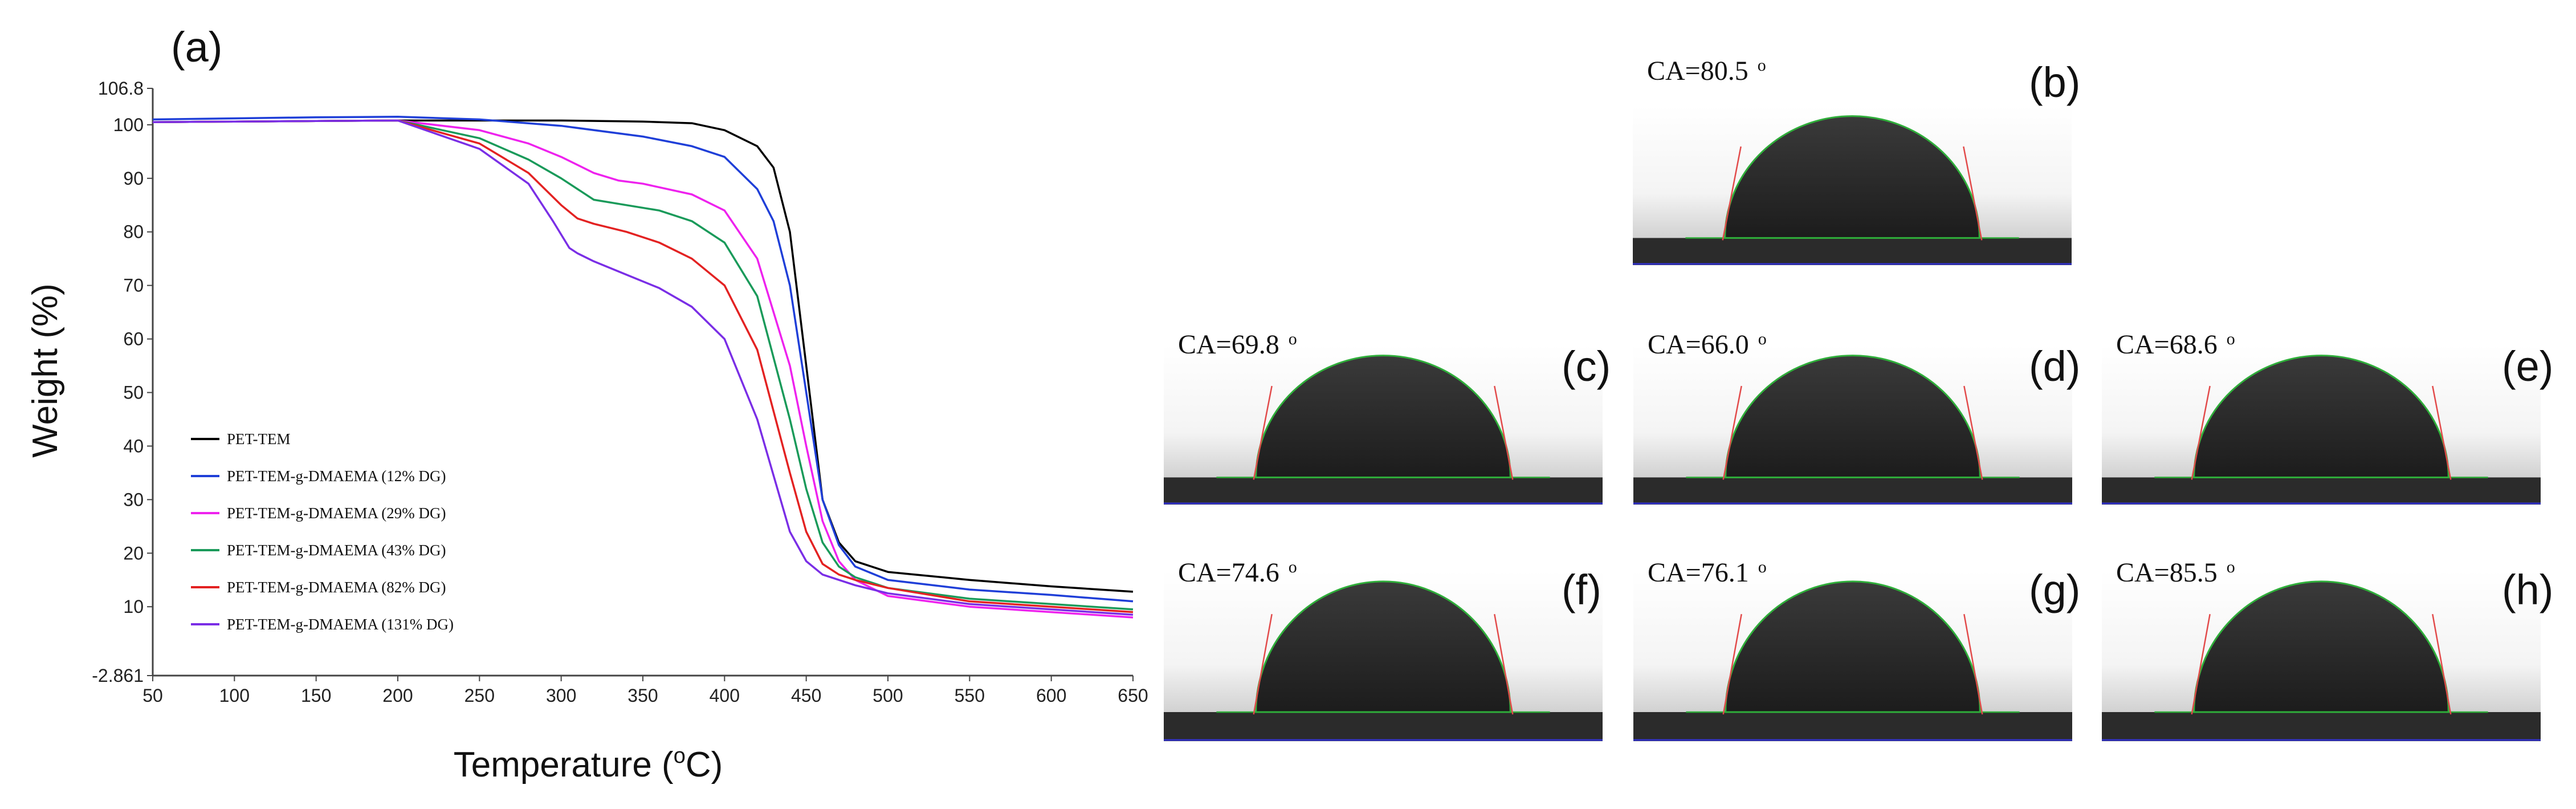 This screenshot has height=809, width=2576. What do you see at coordinates (133, 553) in the screenshot?
I see `y-tick-label: 20` at bounding box center [133, 553].